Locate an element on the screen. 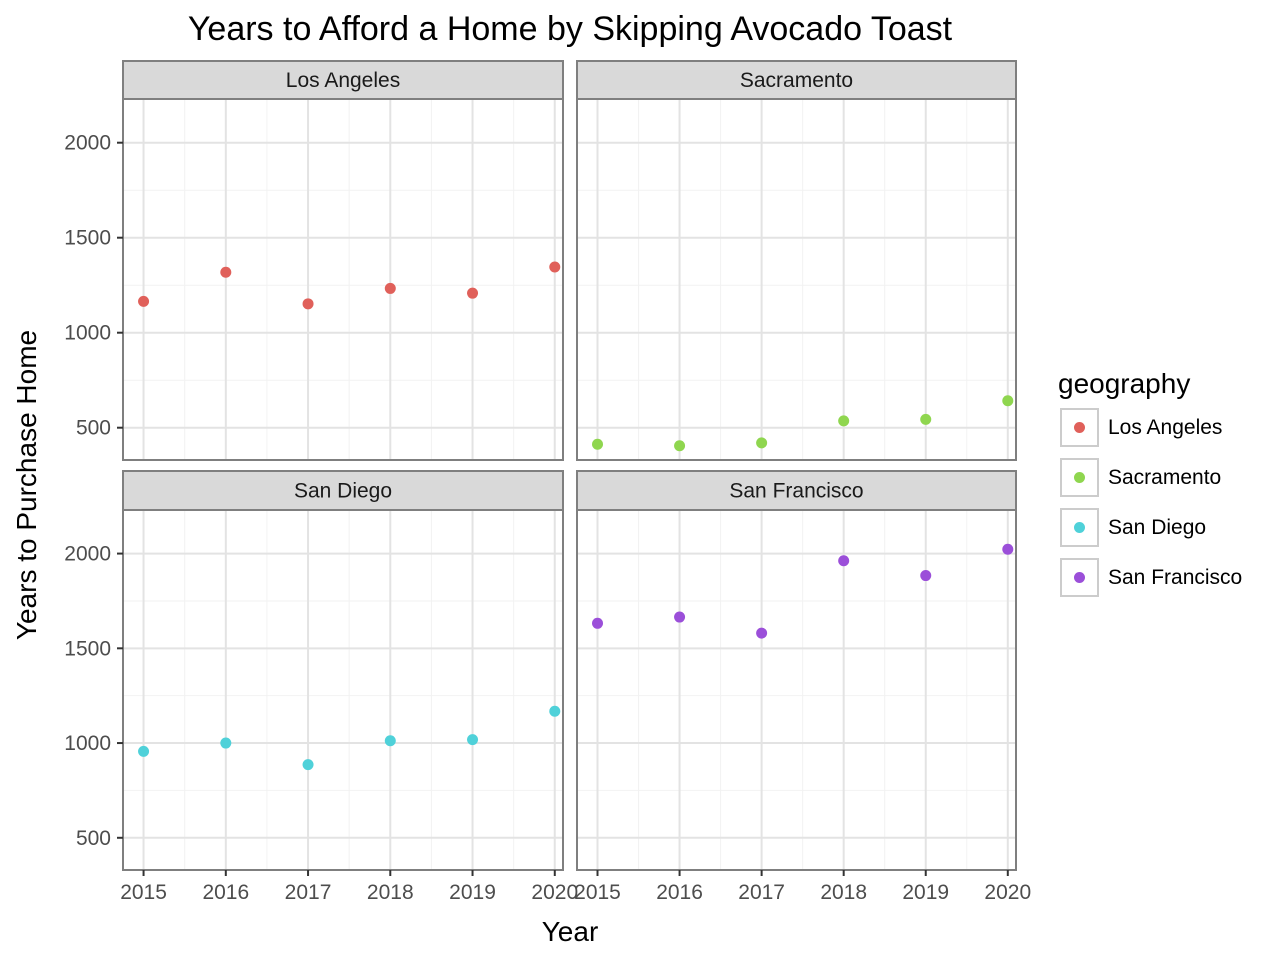  legend-label: Los Angeles is located at coordinates (1165, 427).